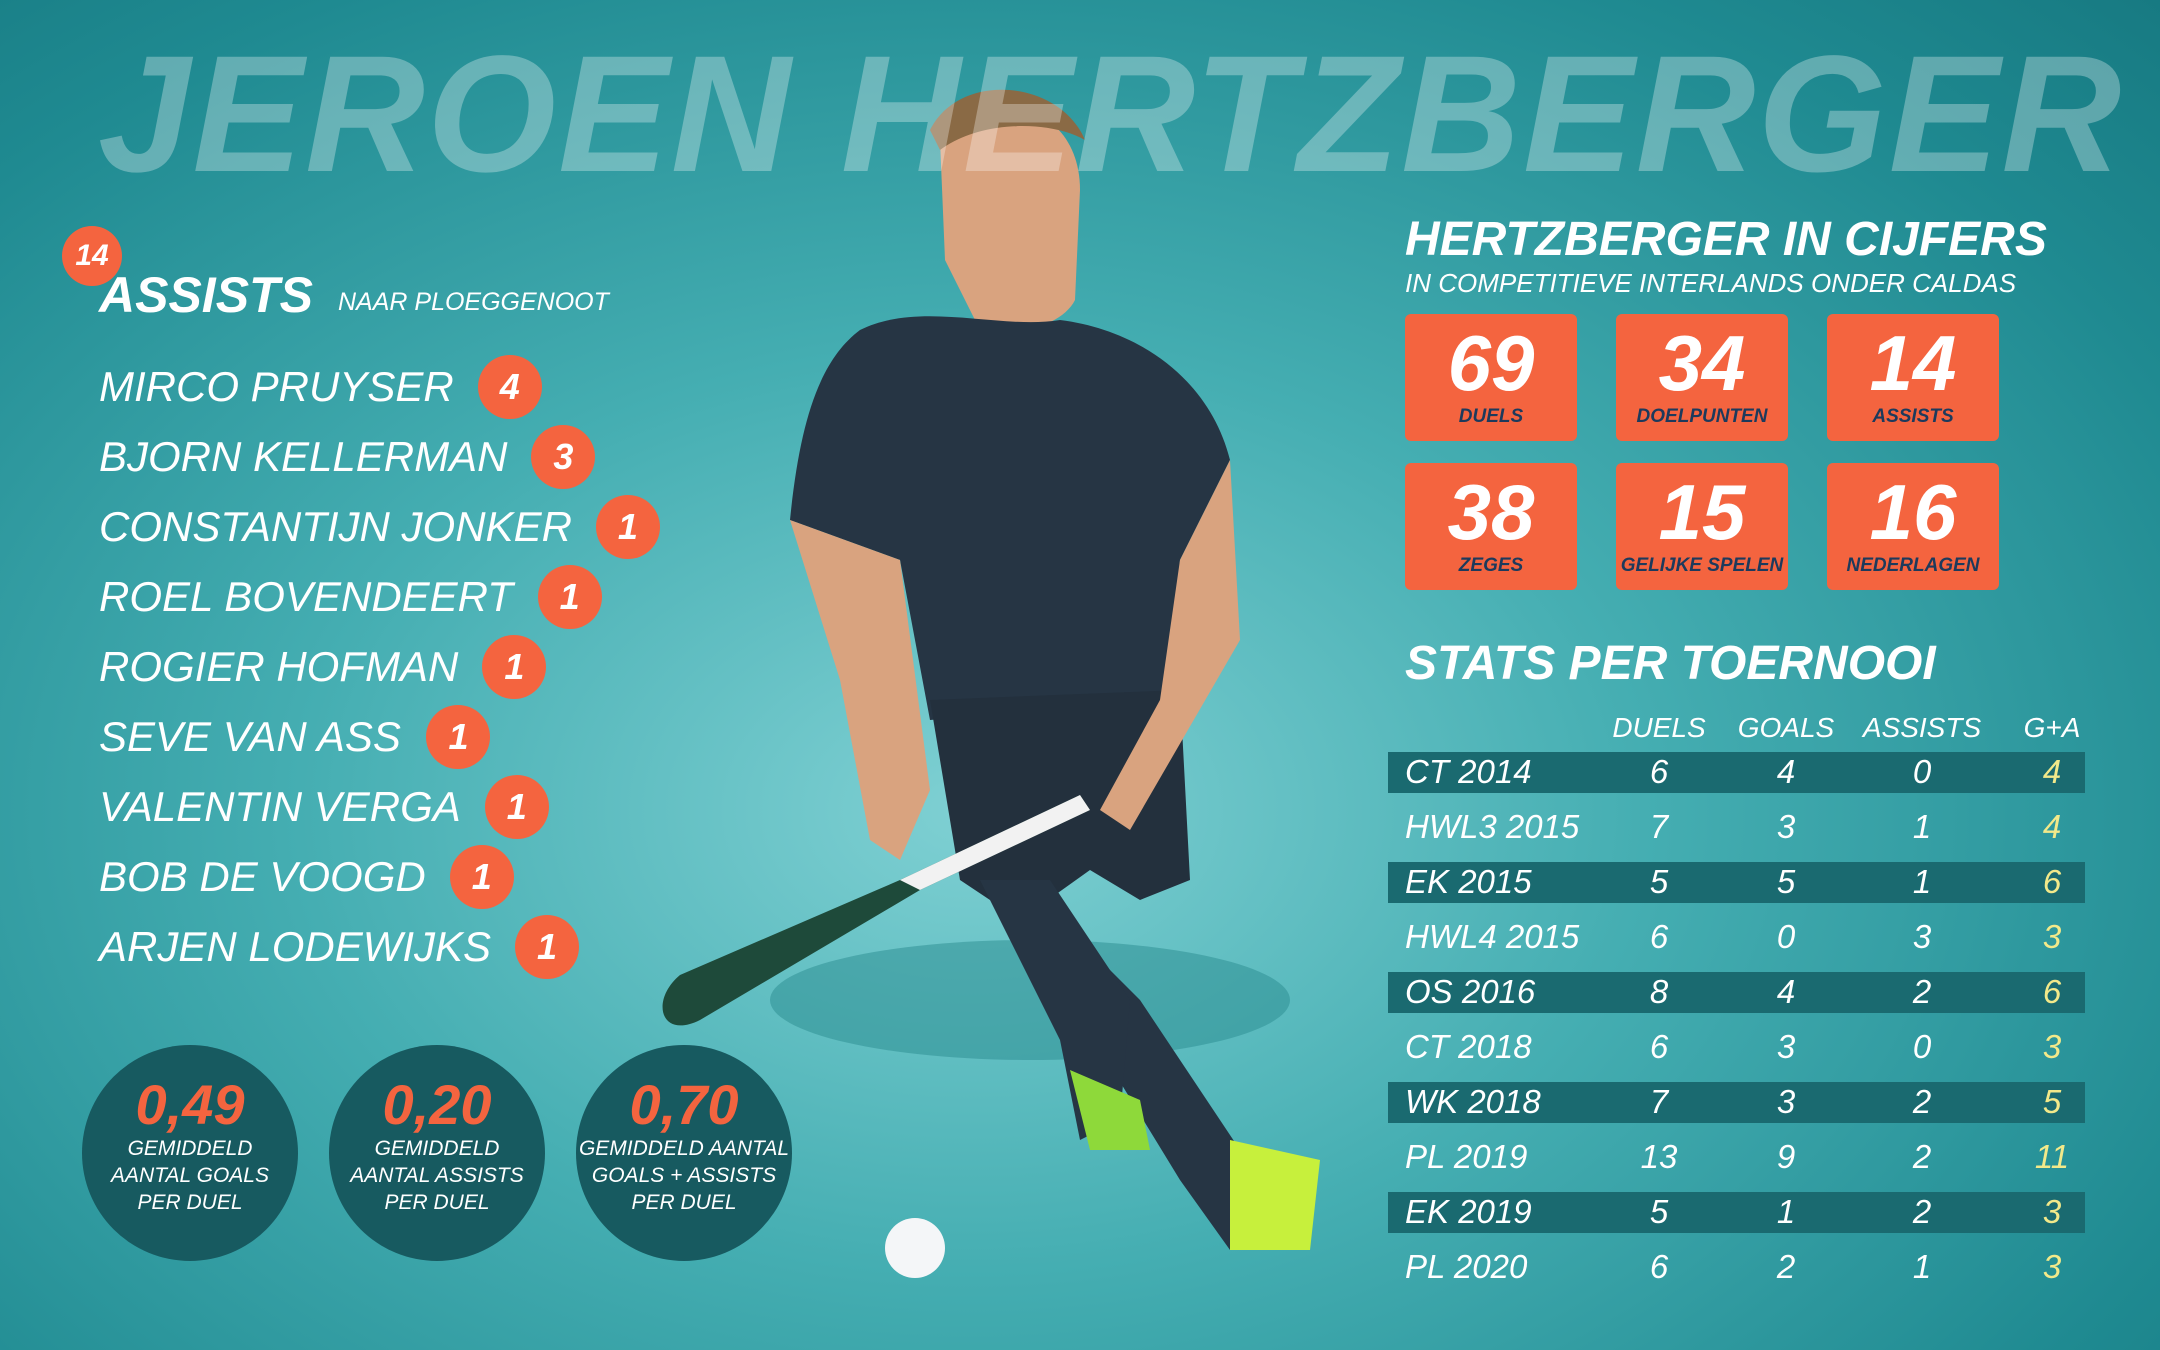  Describe the element at coordinates (1670, 663) in the screenshot. I see `table-title: STATS PER TOERNOOI` at that location.